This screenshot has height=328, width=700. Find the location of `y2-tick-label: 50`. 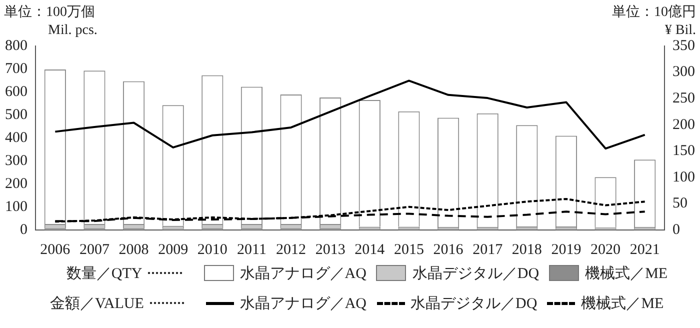

y2-tick-label: 50 is located at coordinates (680, 204).